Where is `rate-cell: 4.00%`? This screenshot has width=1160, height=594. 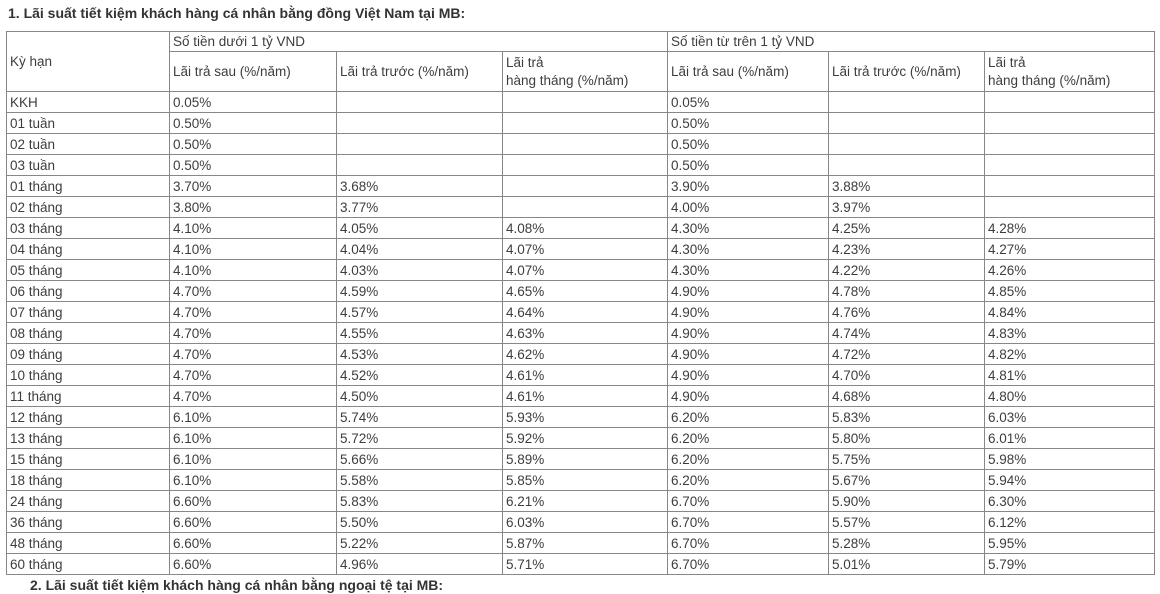 rate-cell: 4.00% is located at coordinates (748, 207).